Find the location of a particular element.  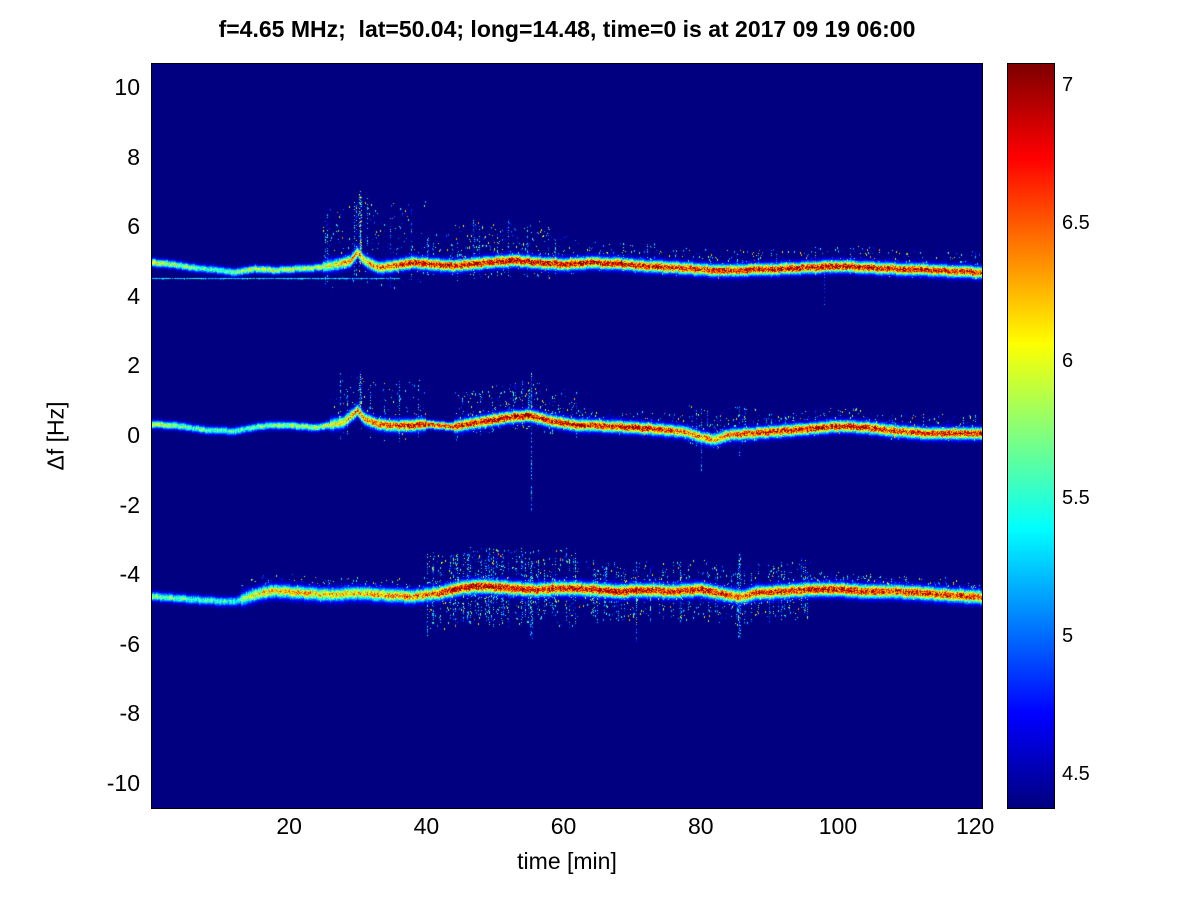

x-tick-label: 40 is located at coordinates (426, 826).